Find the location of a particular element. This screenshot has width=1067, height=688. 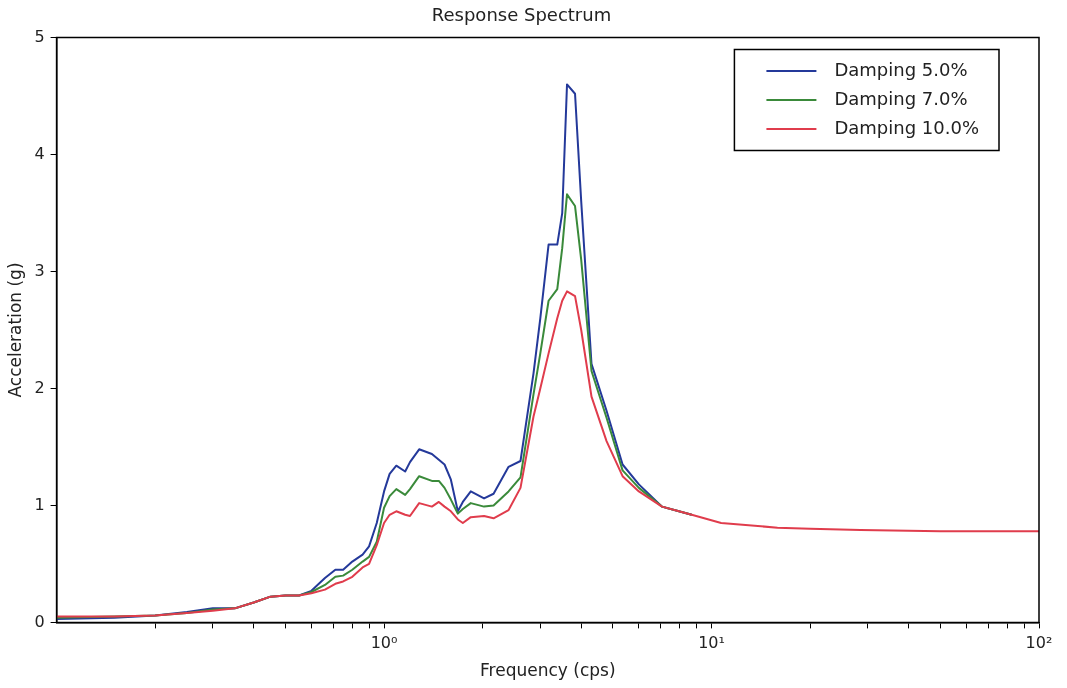

y-tick-label: 3 is located at coordinates (39, 270).